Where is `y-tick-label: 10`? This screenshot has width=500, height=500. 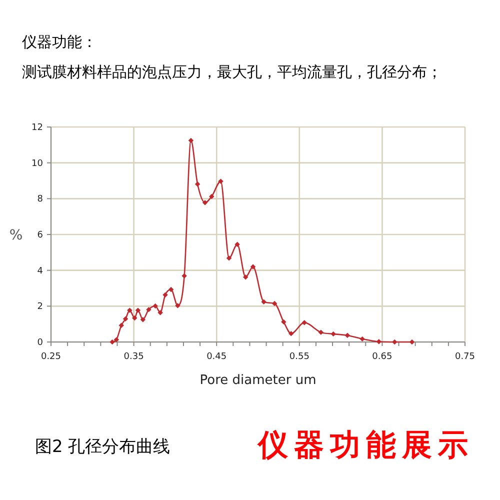
y-tick-label: 10 is located at coordinates (38, 163).